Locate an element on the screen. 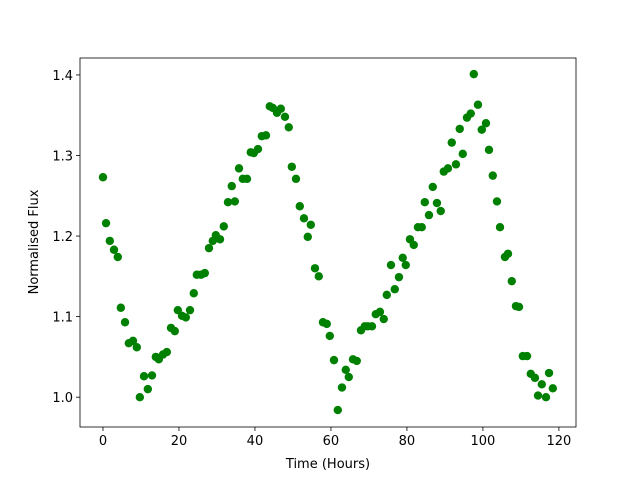  x-tick-label: 120 is located at coordinates (558, 441).